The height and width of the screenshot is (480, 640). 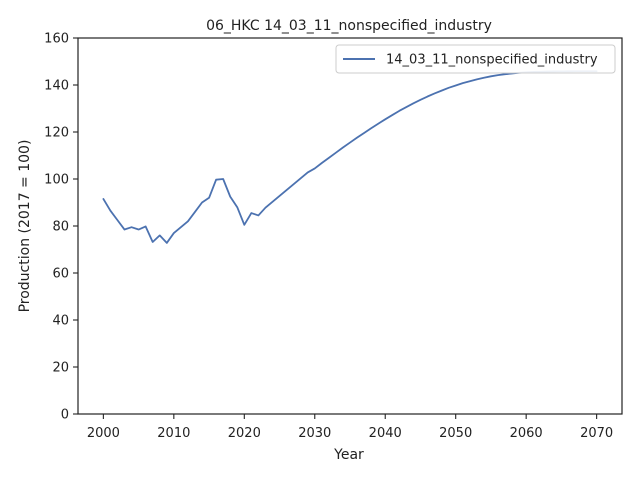 What do you see at coordinates (526, 433) in the screenshot?
I see `x-tick-label: 2060` at bounding box center [526, 433].